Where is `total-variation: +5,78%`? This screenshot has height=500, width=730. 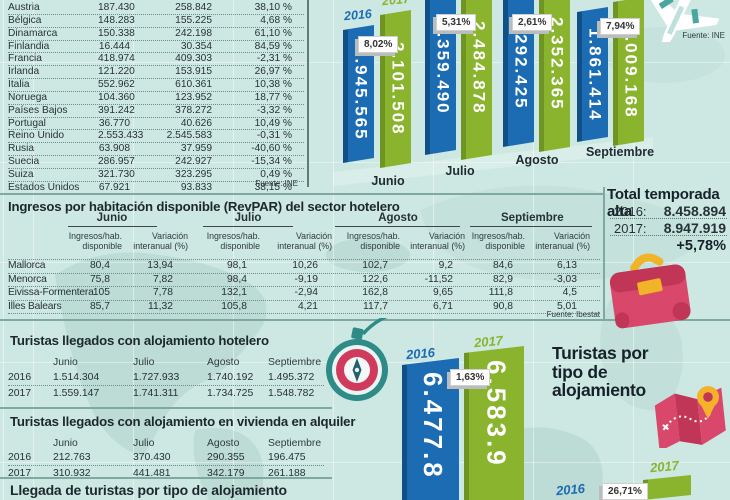 total-variation: +5,78% is located at coordinates (701, 246).